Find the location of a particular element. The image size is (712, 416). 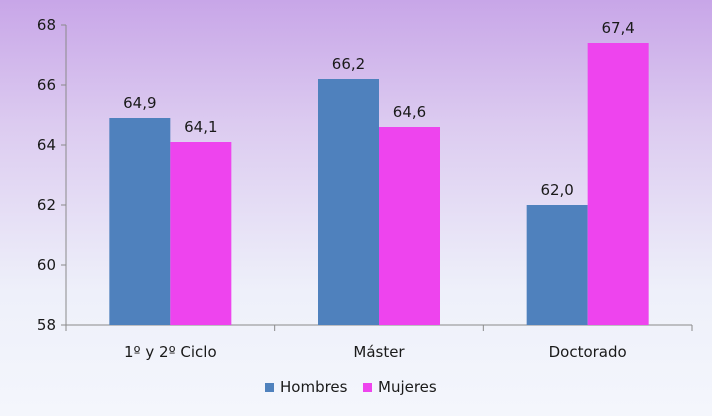

legend-swatch-mujeres is located at coordinates (367, 387).